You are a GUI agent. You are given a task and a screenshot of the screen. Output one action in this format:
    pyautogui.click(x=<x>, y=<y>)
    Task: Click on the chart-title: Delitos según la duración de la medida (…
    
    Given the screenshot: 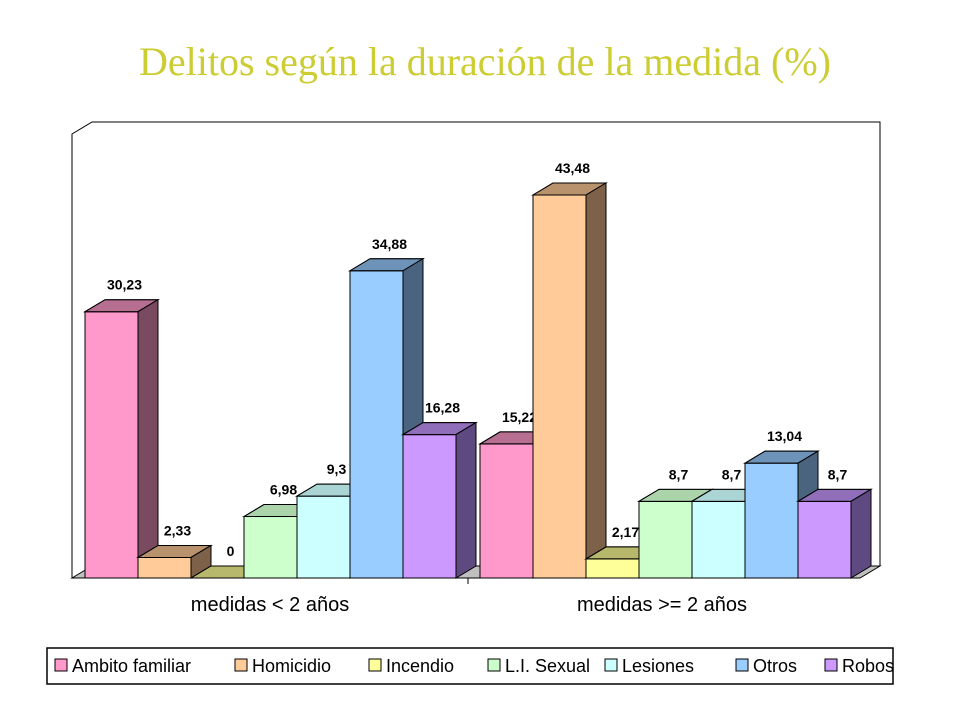 What is the action you would take?
    pyautogui.click(x=485, y=61)
    